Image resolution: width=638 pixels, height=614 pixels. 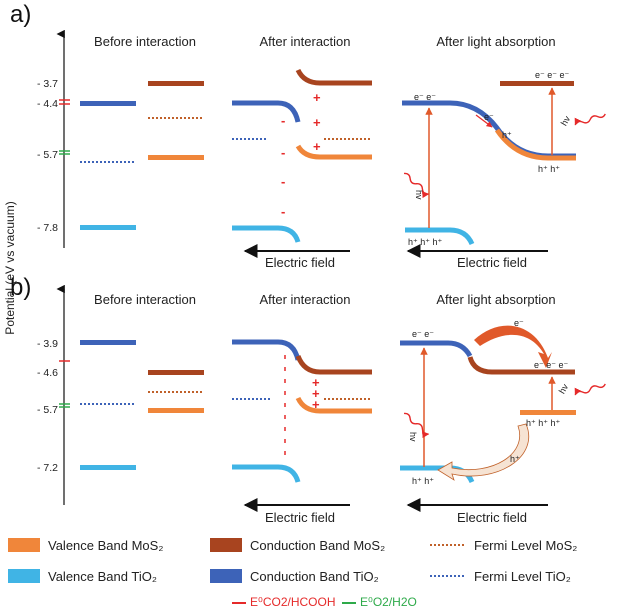 I want to click on panel-b-tick-3: - 5.7, so click(x=47, y=410).